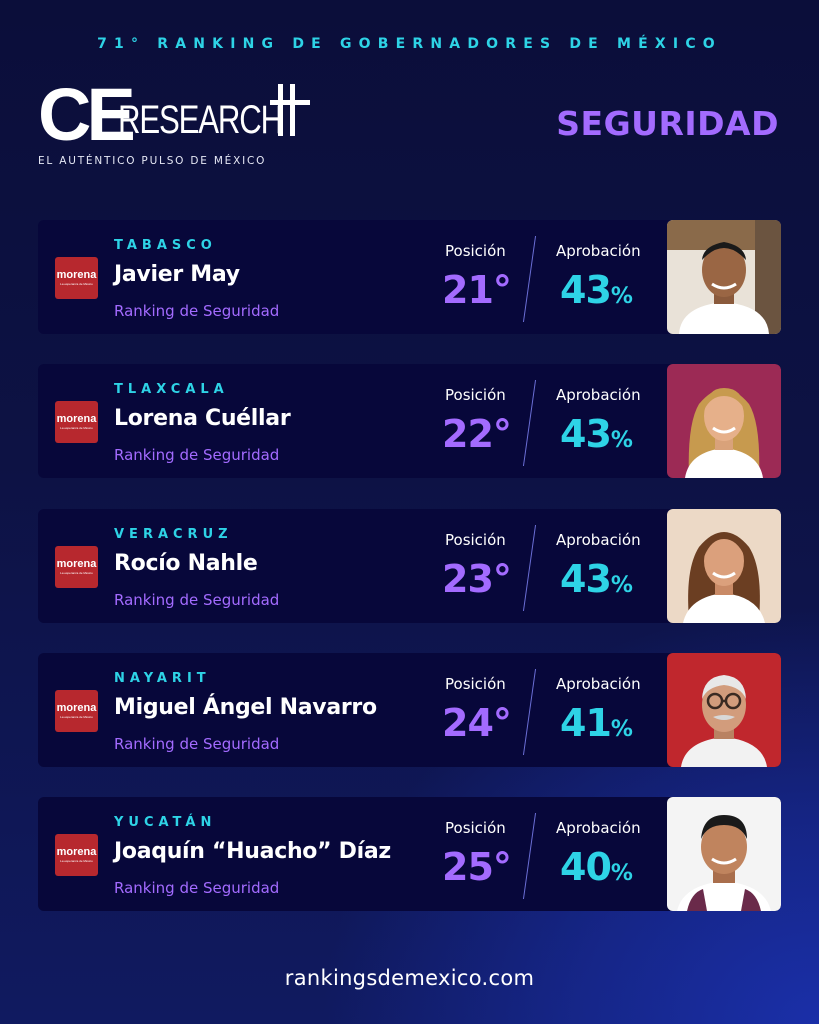 The width and height of the screenshot is (819, 1024). What do you see at coordinates (477, 290) in the screenshot?
I see `position-value: 21°` at bounding box center [477, 290].